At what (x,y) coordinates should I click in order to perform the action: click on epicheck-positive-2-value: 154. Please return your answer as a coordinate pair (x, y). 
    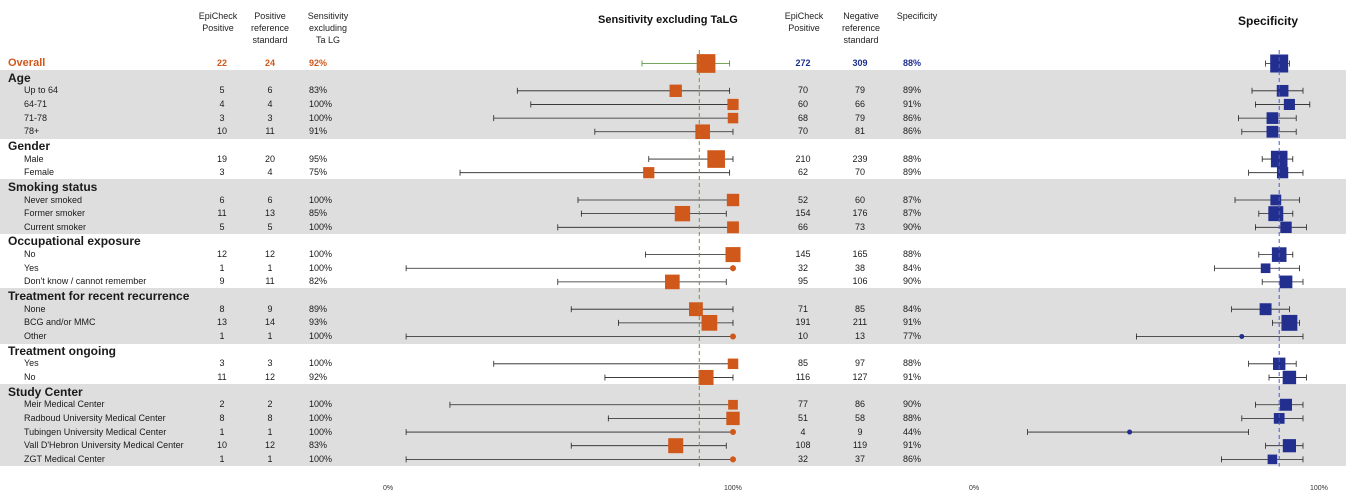
    Looking at the image, I should click on (803, 213).